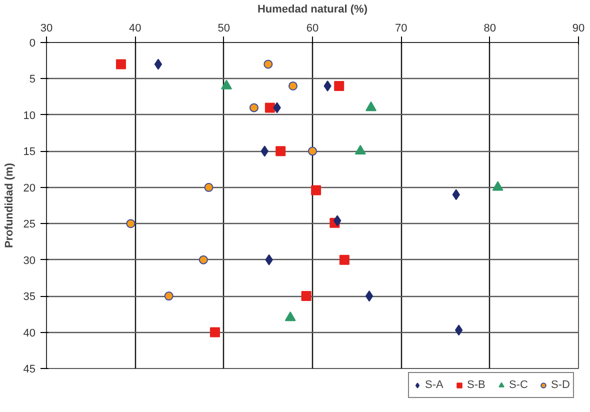 This screenshot has height=412, width=590. I want to click on y-tick-label: 45, so click(29, 370).